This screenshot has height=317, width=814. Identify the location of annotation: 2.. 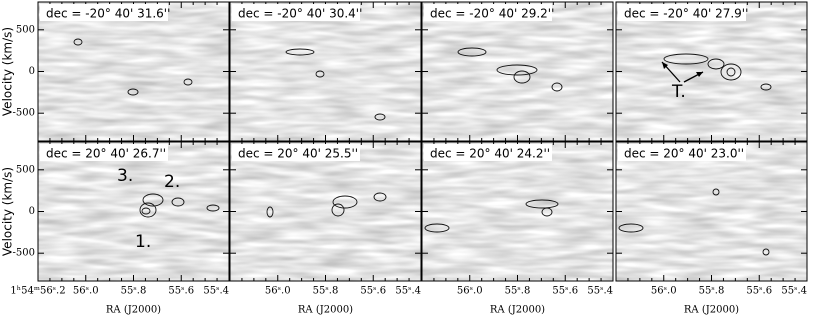
(172, 182).